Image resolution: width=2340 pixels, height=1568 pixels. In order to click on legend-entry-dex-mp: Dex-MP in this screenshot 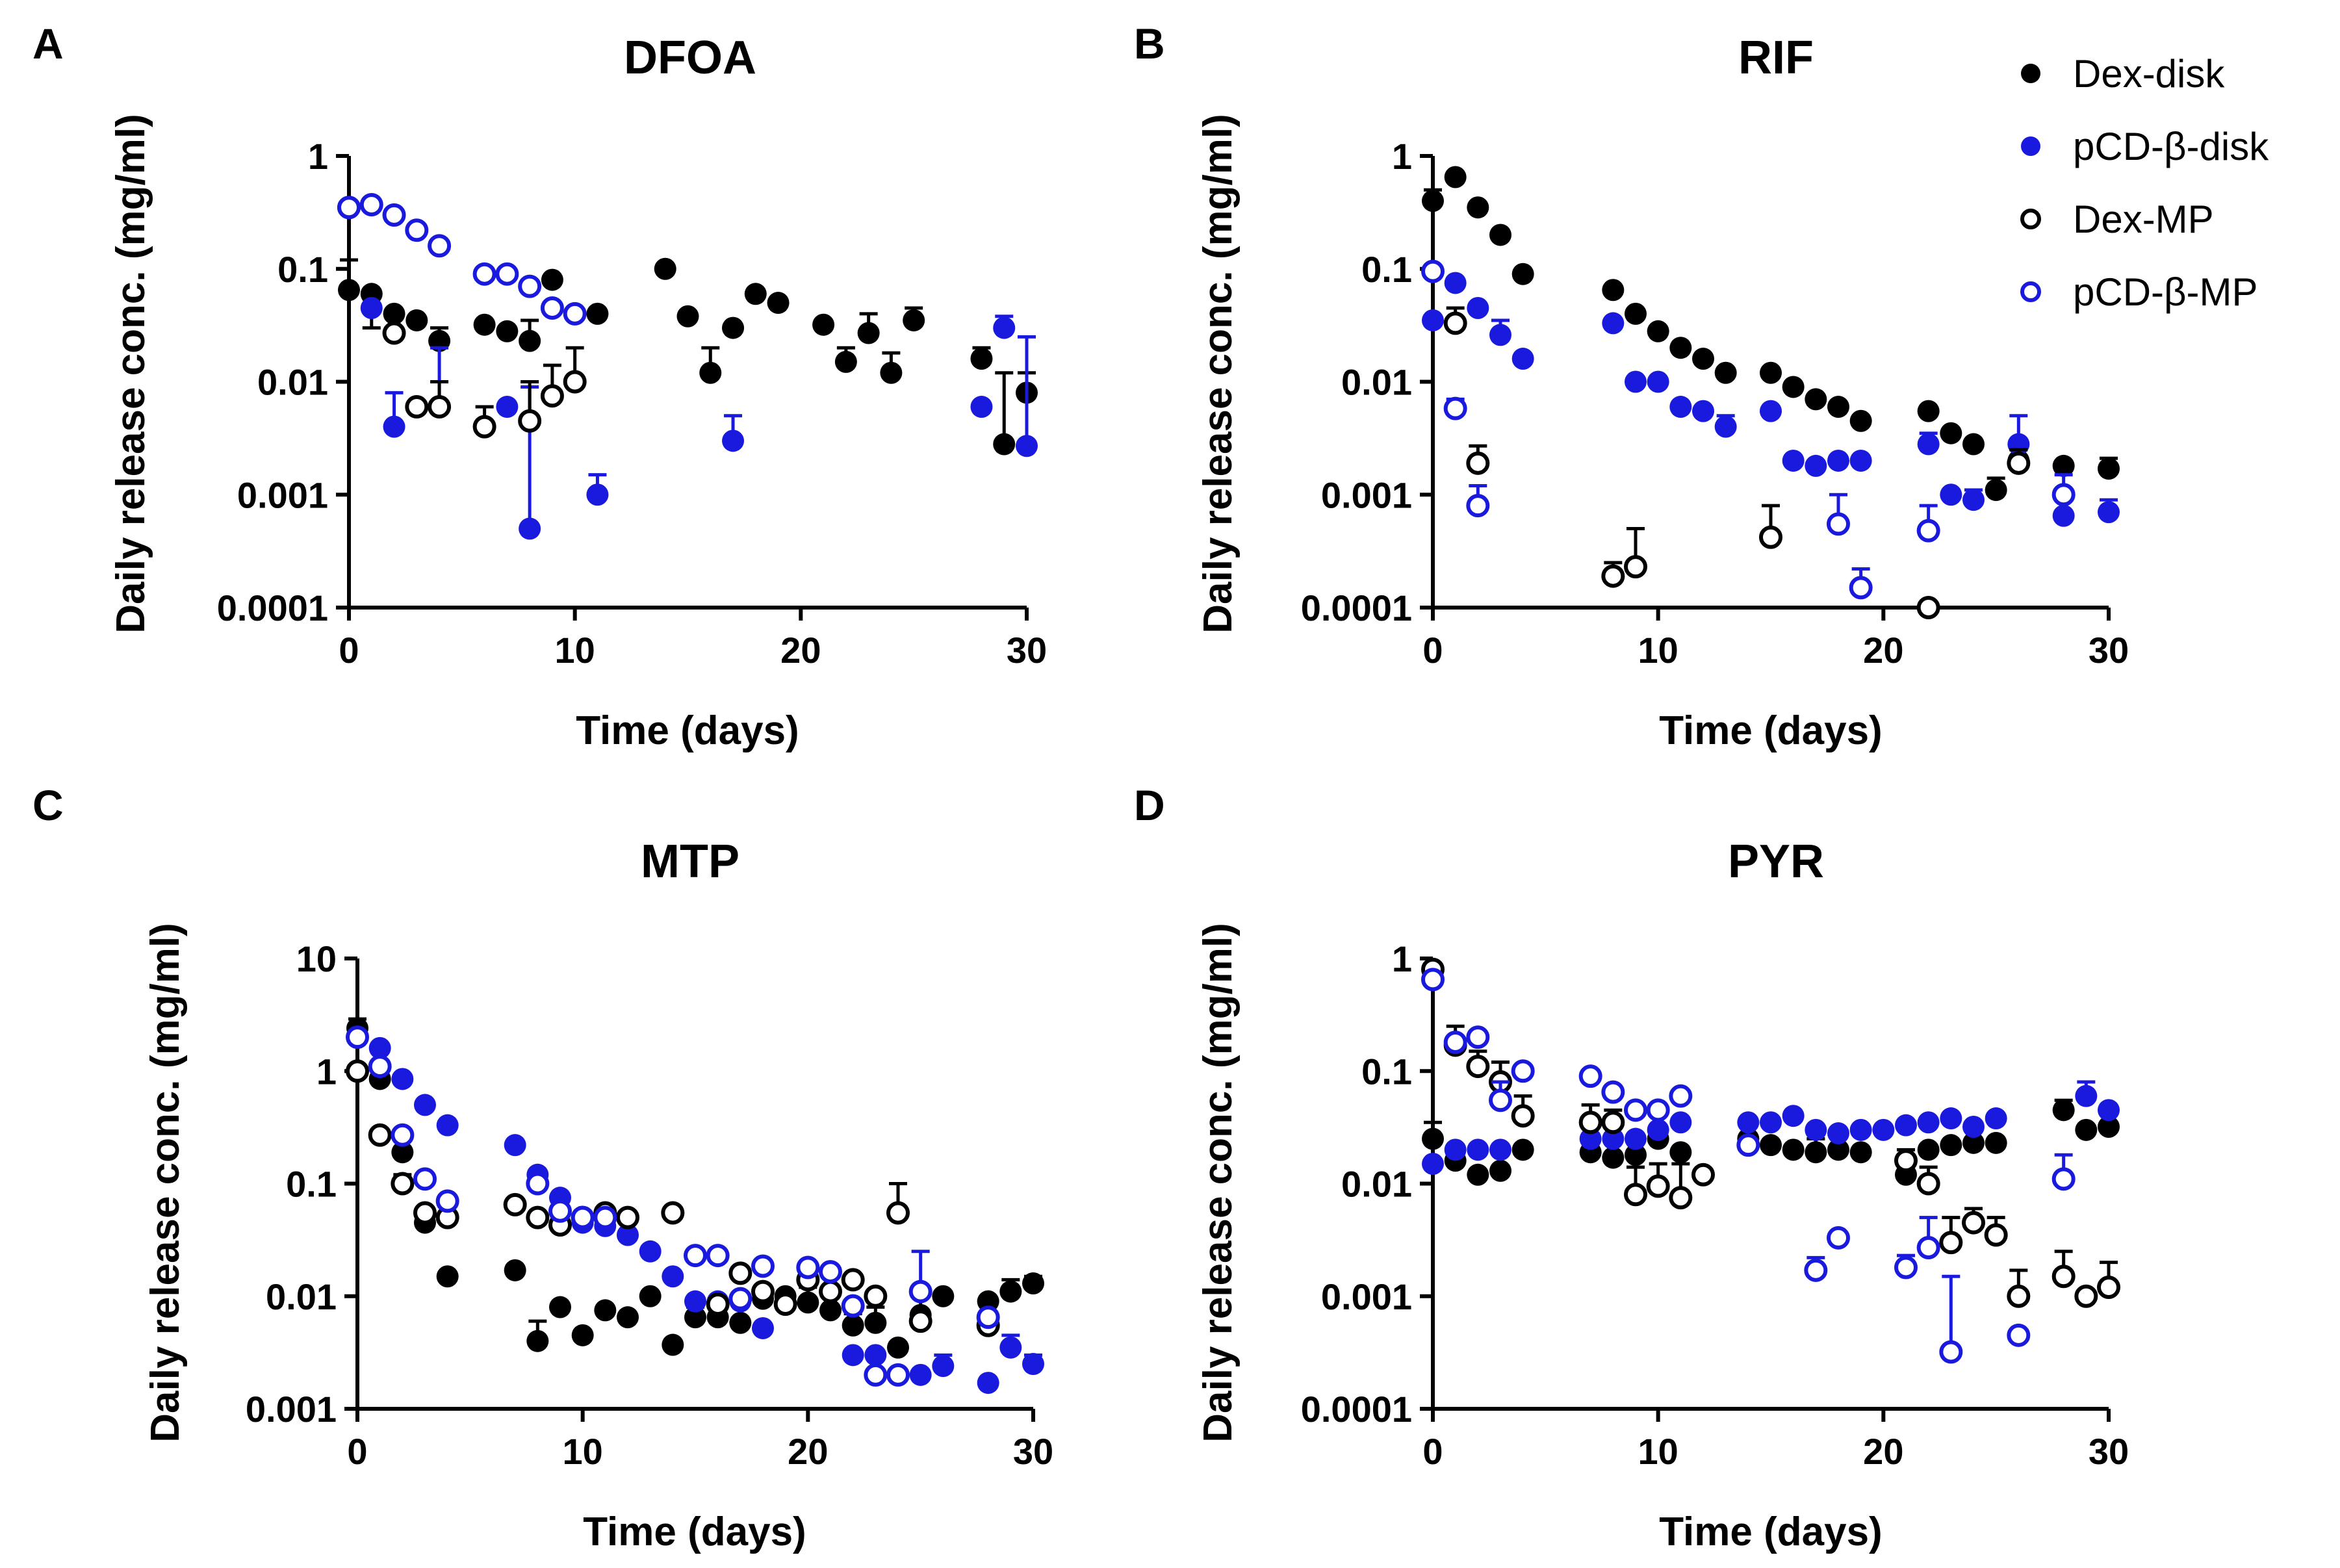, I will do `click(2117, 220)`.